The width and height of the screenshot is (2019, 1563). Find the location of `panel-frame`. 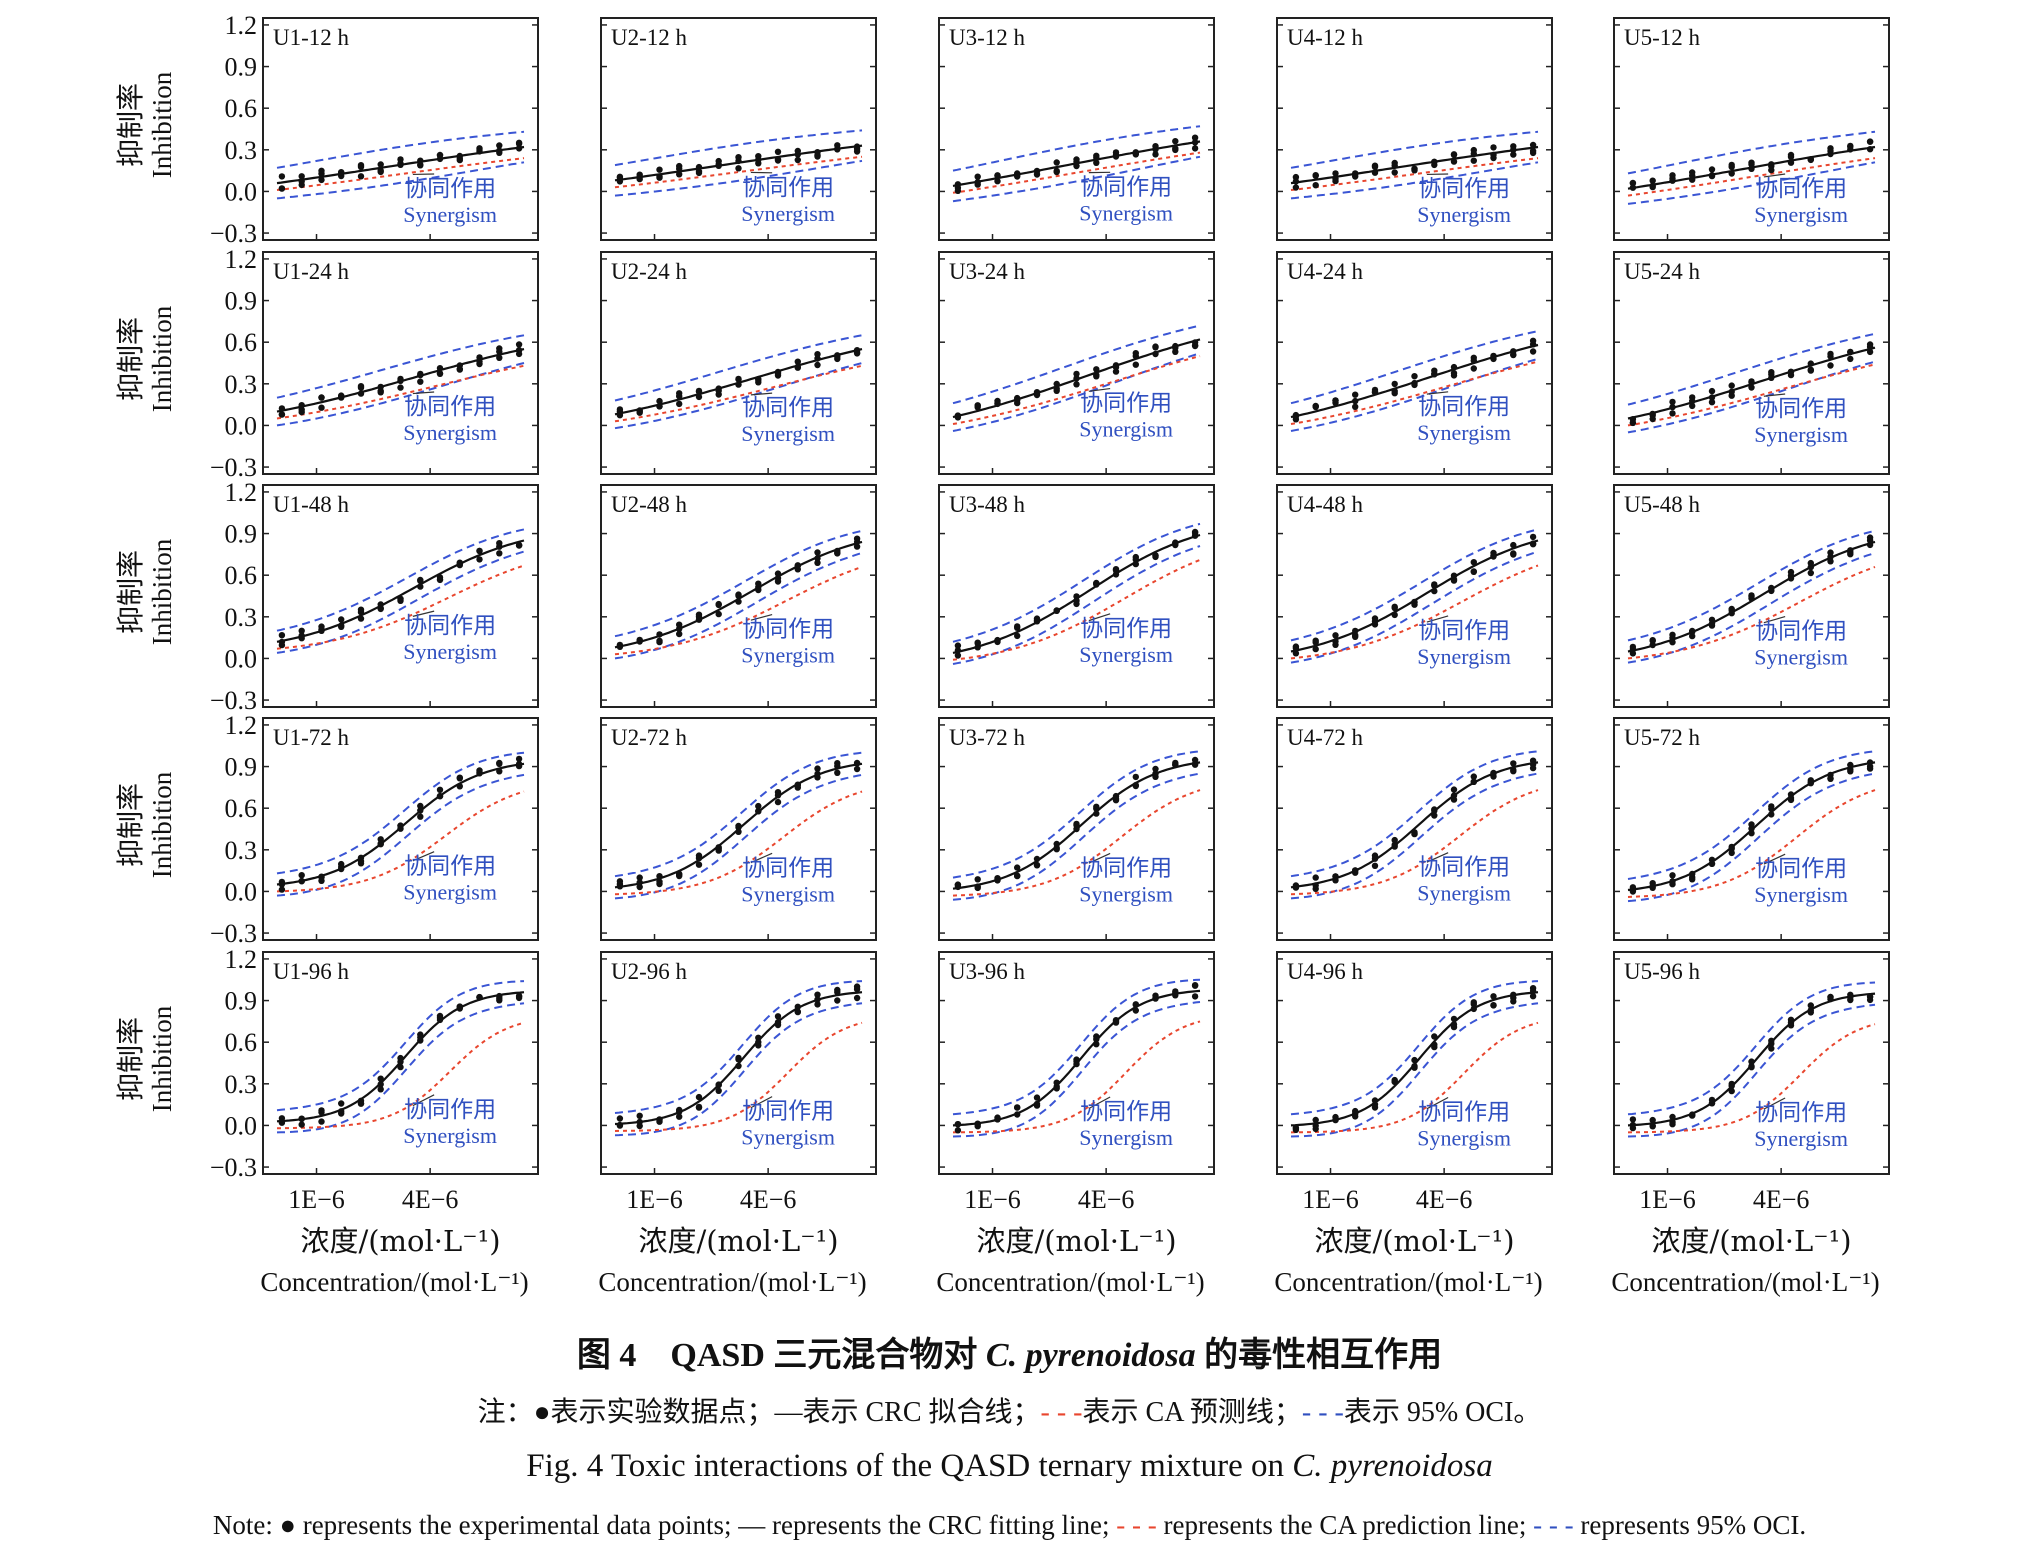

panel-frame is located at coordinates (1751, 363).